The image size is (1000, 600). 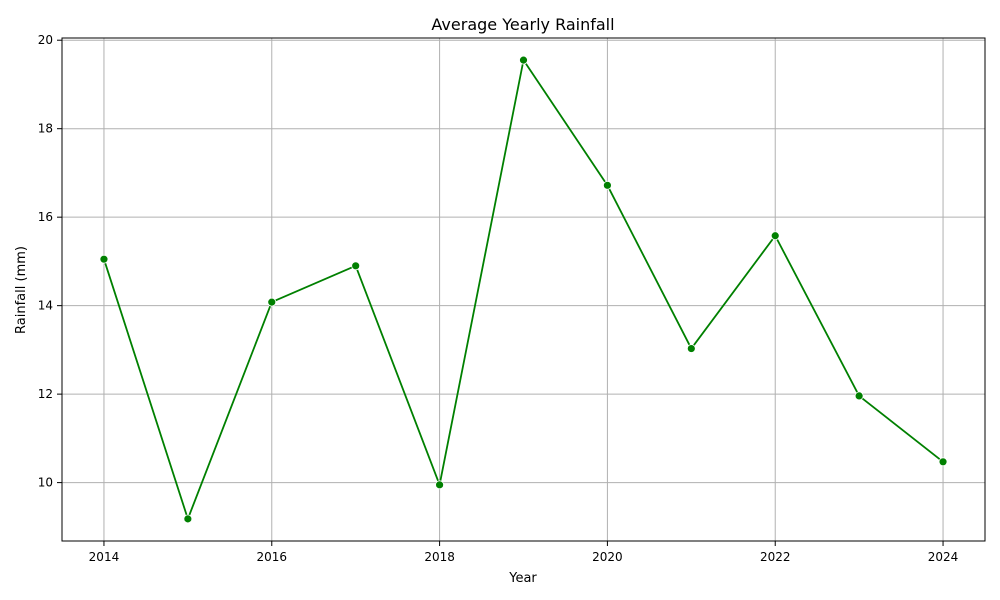 I want to click on y-tick-label: 12, so click(x=45, y=394).